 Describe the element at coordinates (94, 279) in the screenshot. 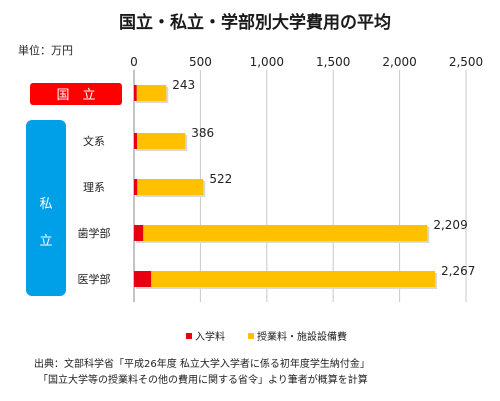

I see `category-label: 医学部` at that location.